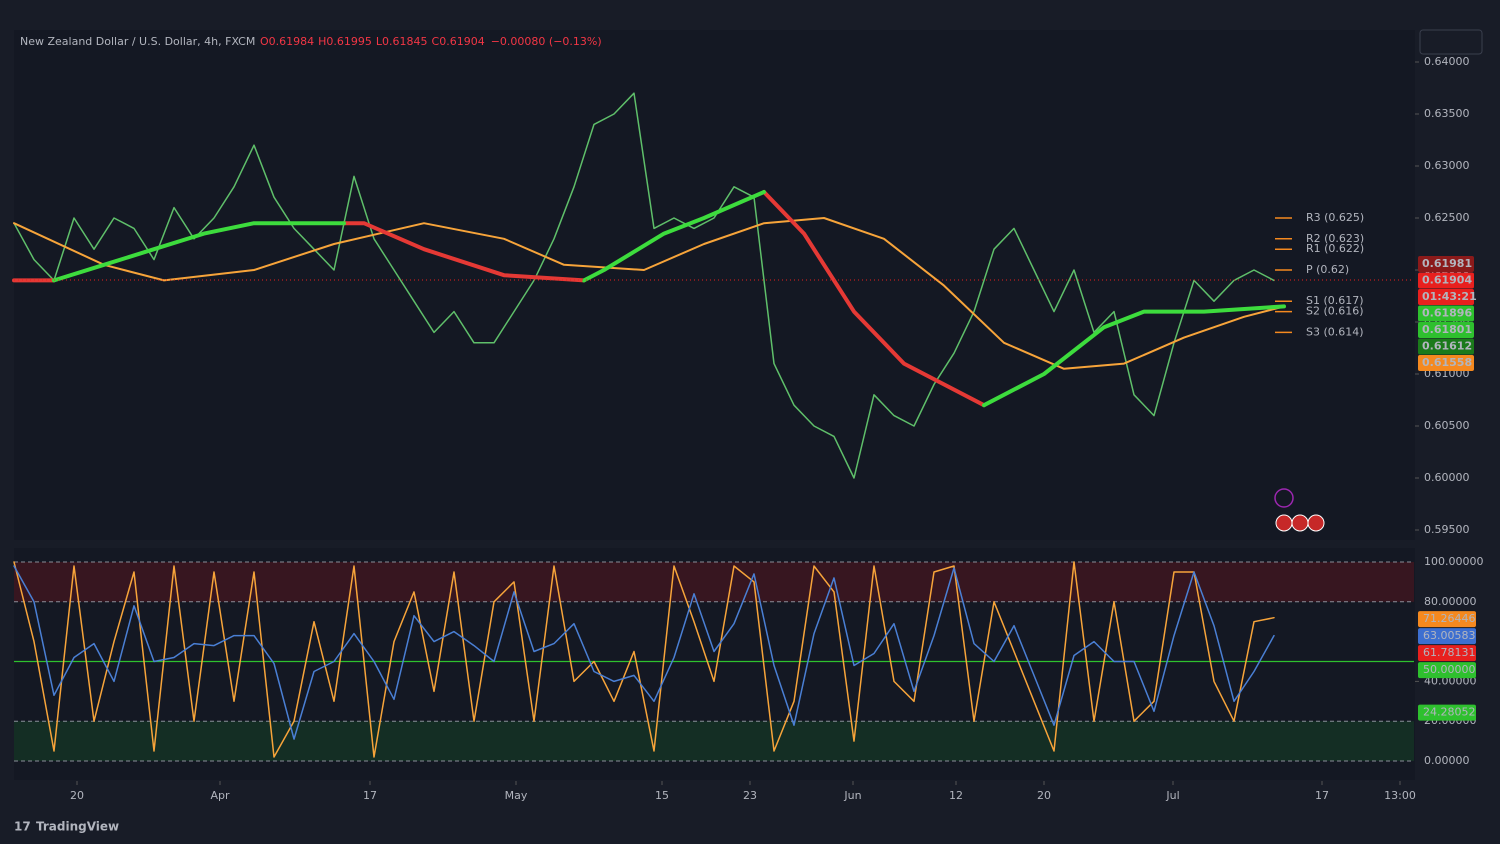  What do you see at coordinates (662, 795) in the screenshot?
I see `x-tick-label: 15` at bounding box center [662, 795].